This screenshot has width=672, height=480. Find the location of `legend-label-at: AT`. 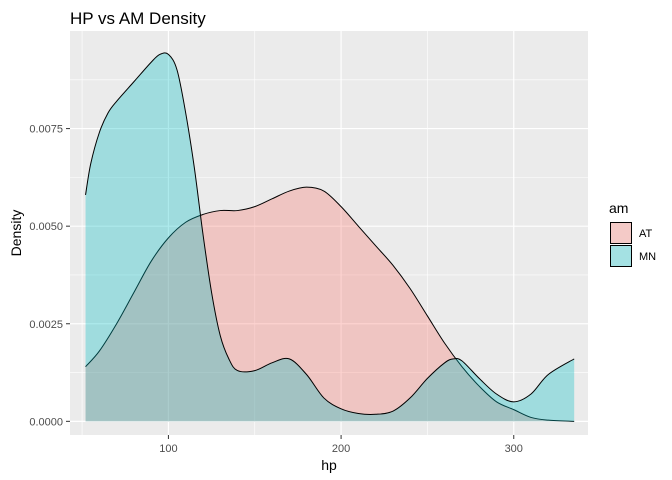

legend-label-at: AT is located at coordinates (646, 234).